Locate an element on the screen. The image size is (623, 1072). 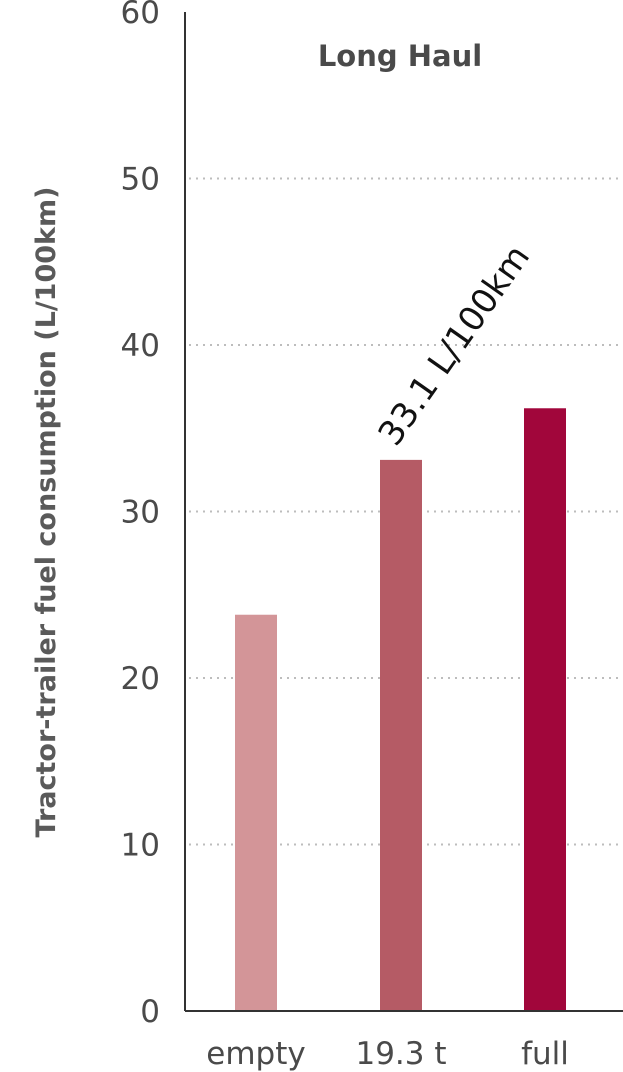
category-label-2: full is located at coordinates (545, 1054).